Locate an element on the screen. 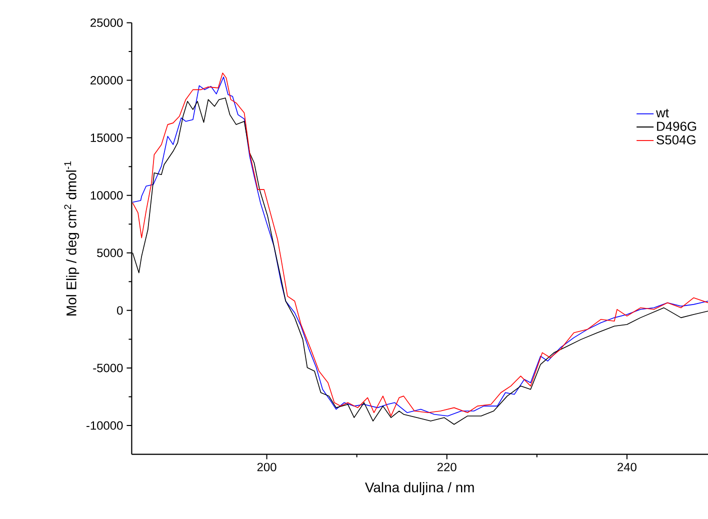 Image resolution: width=708 pixels, height=519 pixels. x-axis-title: Valna duljina / nm is located at coordinates (419, 489).